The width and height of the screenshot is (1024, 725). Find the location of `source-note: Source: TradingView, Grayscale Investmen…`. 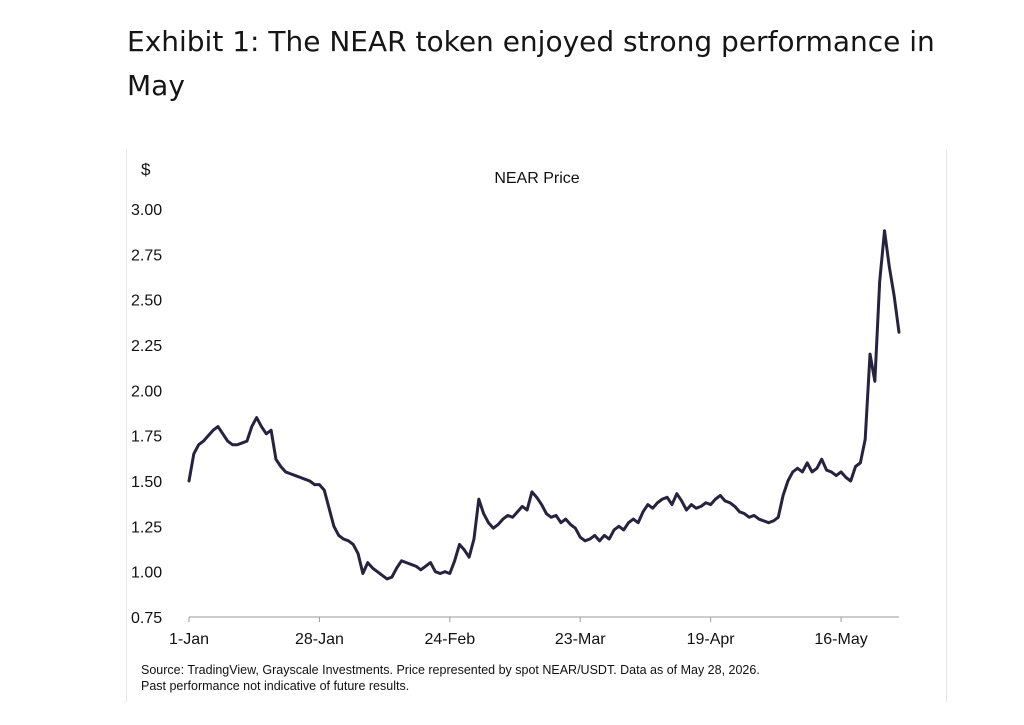

source-note: Source: TradingView, Grayscale Investmen… is located at coordinates (531, 678).